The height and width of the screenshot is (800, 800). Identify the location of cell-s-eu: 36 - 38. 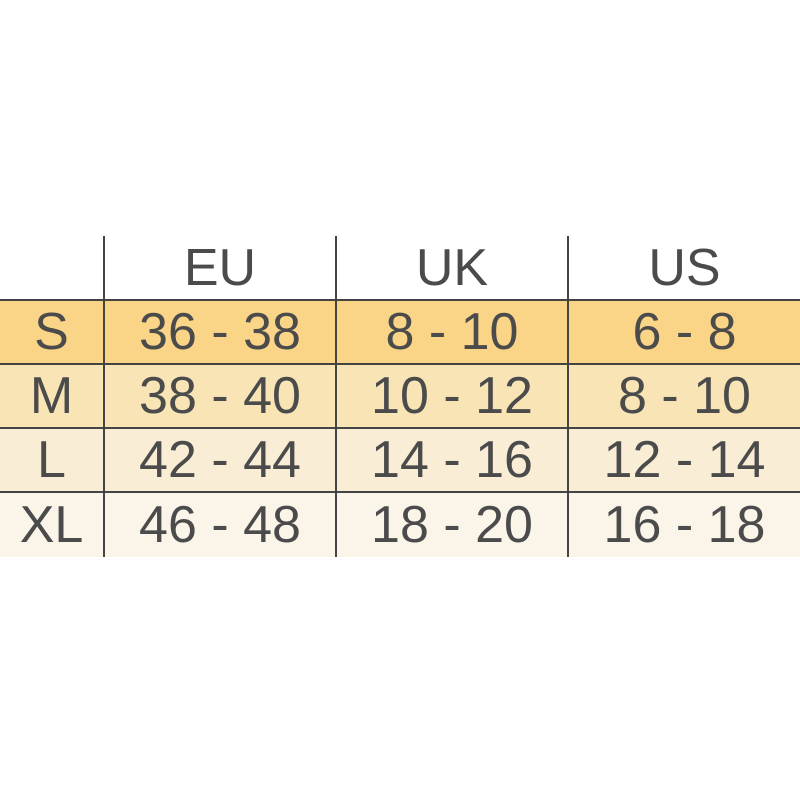
(219, 332).